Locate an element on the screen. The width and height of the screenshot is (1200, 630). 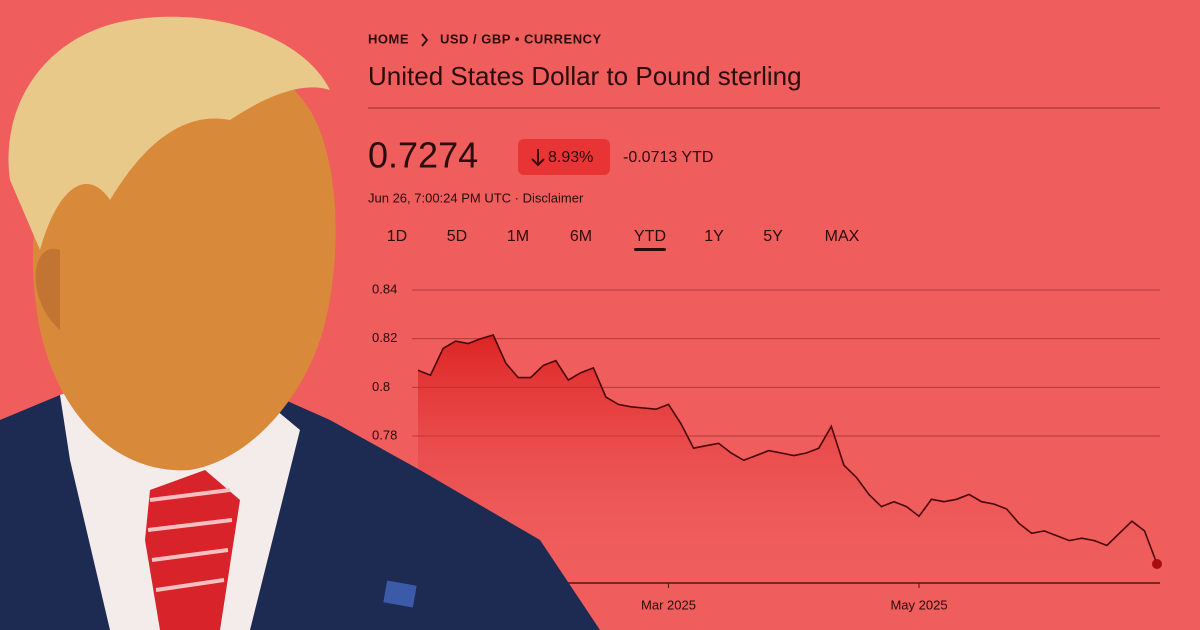
breadcrumb-home: HOME is located at coordinates (388, 38).